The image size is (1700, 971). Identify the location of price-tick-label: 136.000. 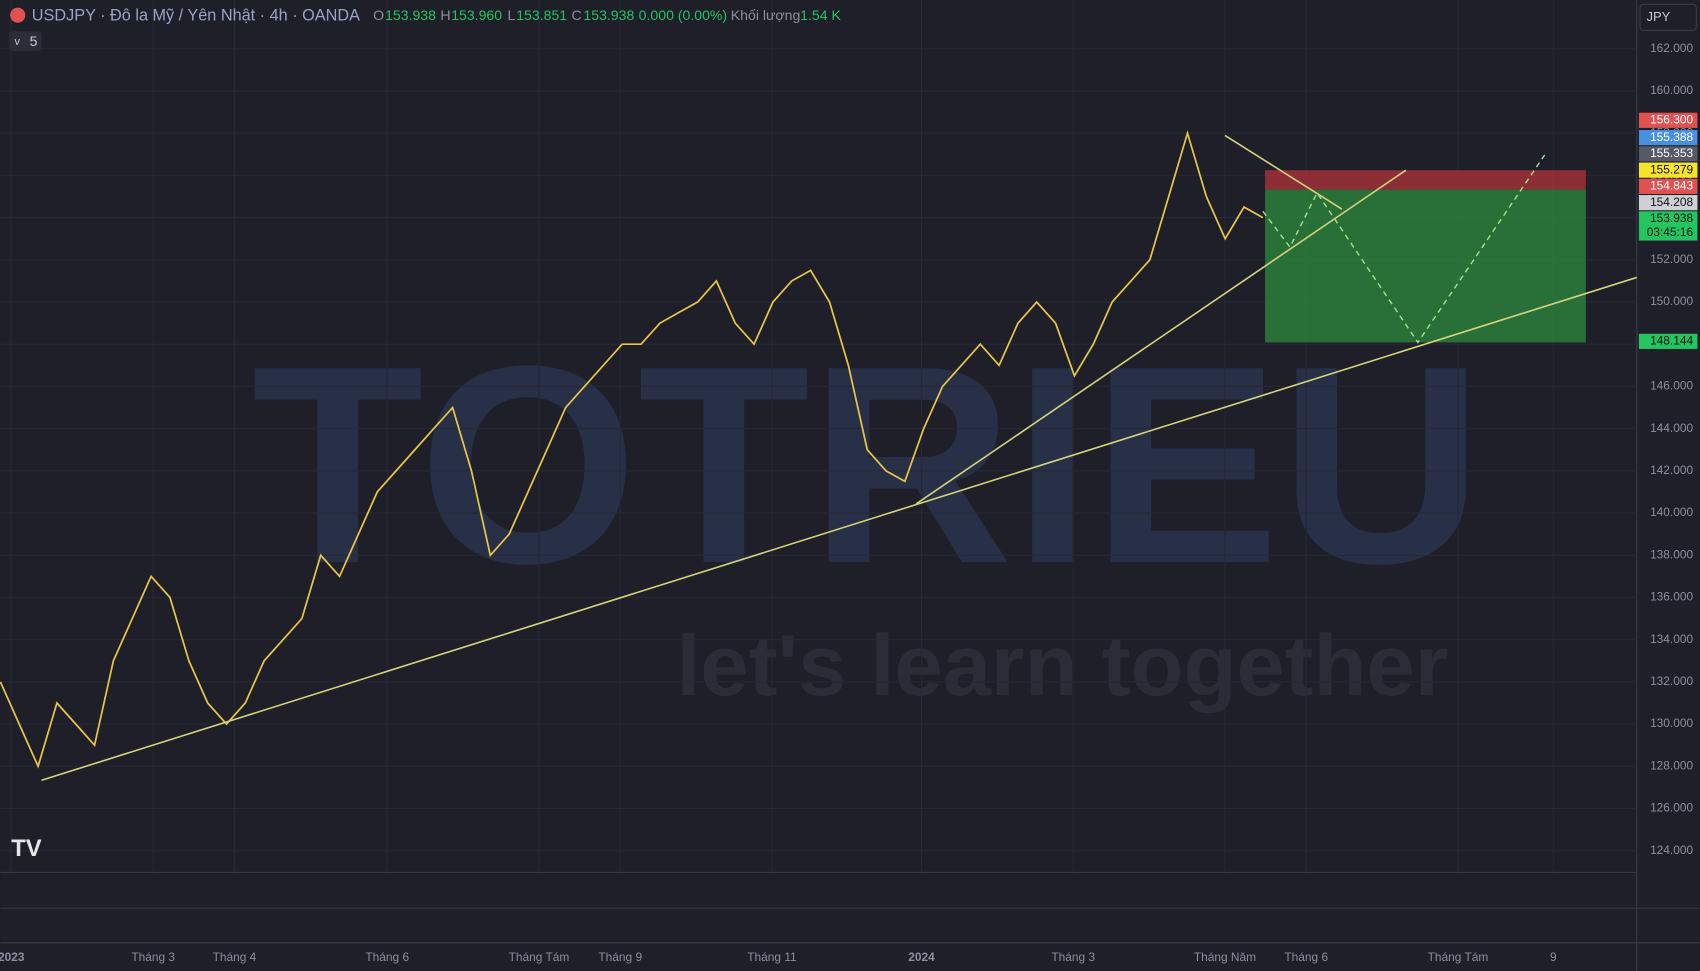
(1671, 597).